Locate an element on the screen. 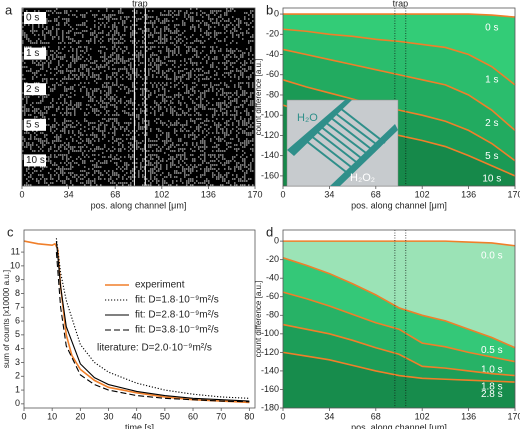  row-label: 2 s is located at coordinates (32, 89).